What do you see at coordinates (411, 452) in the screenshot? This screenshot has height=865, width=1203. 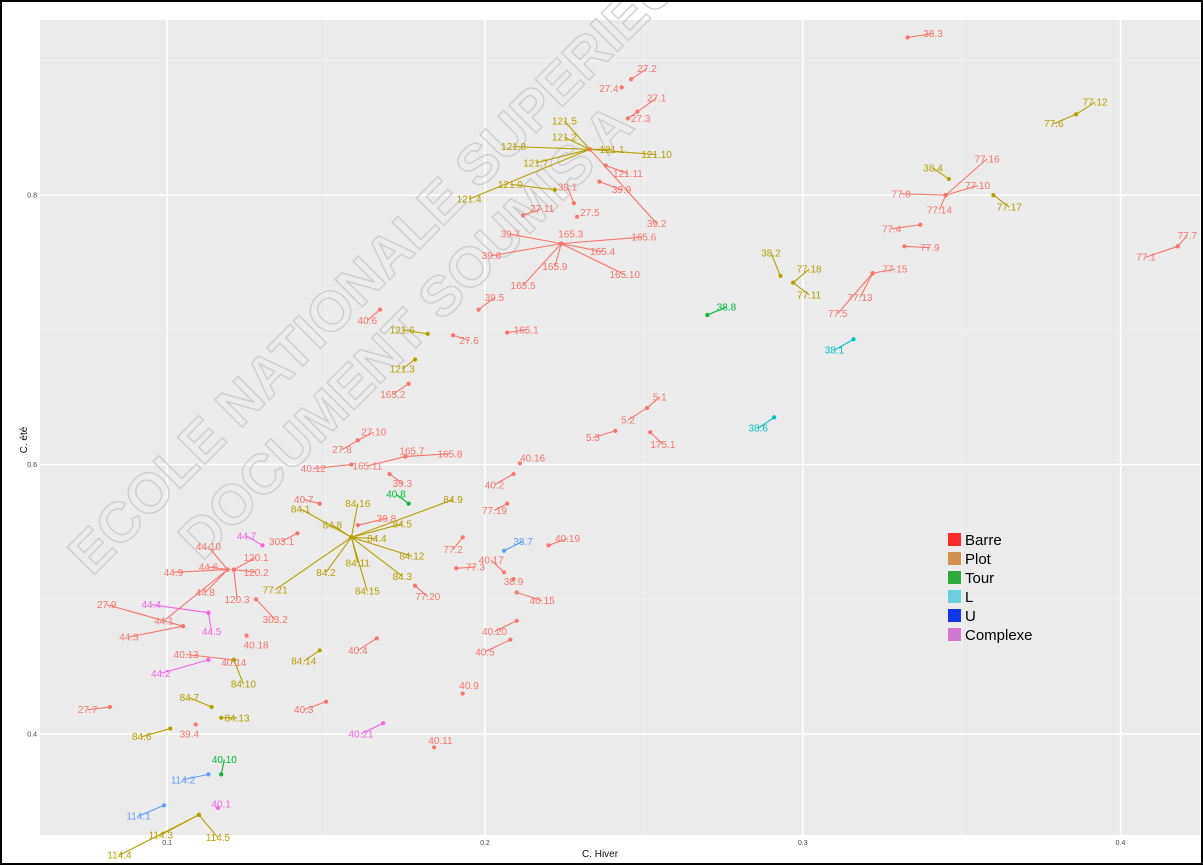 I see `point-label: 165.7` at bounding box center [411, 452].